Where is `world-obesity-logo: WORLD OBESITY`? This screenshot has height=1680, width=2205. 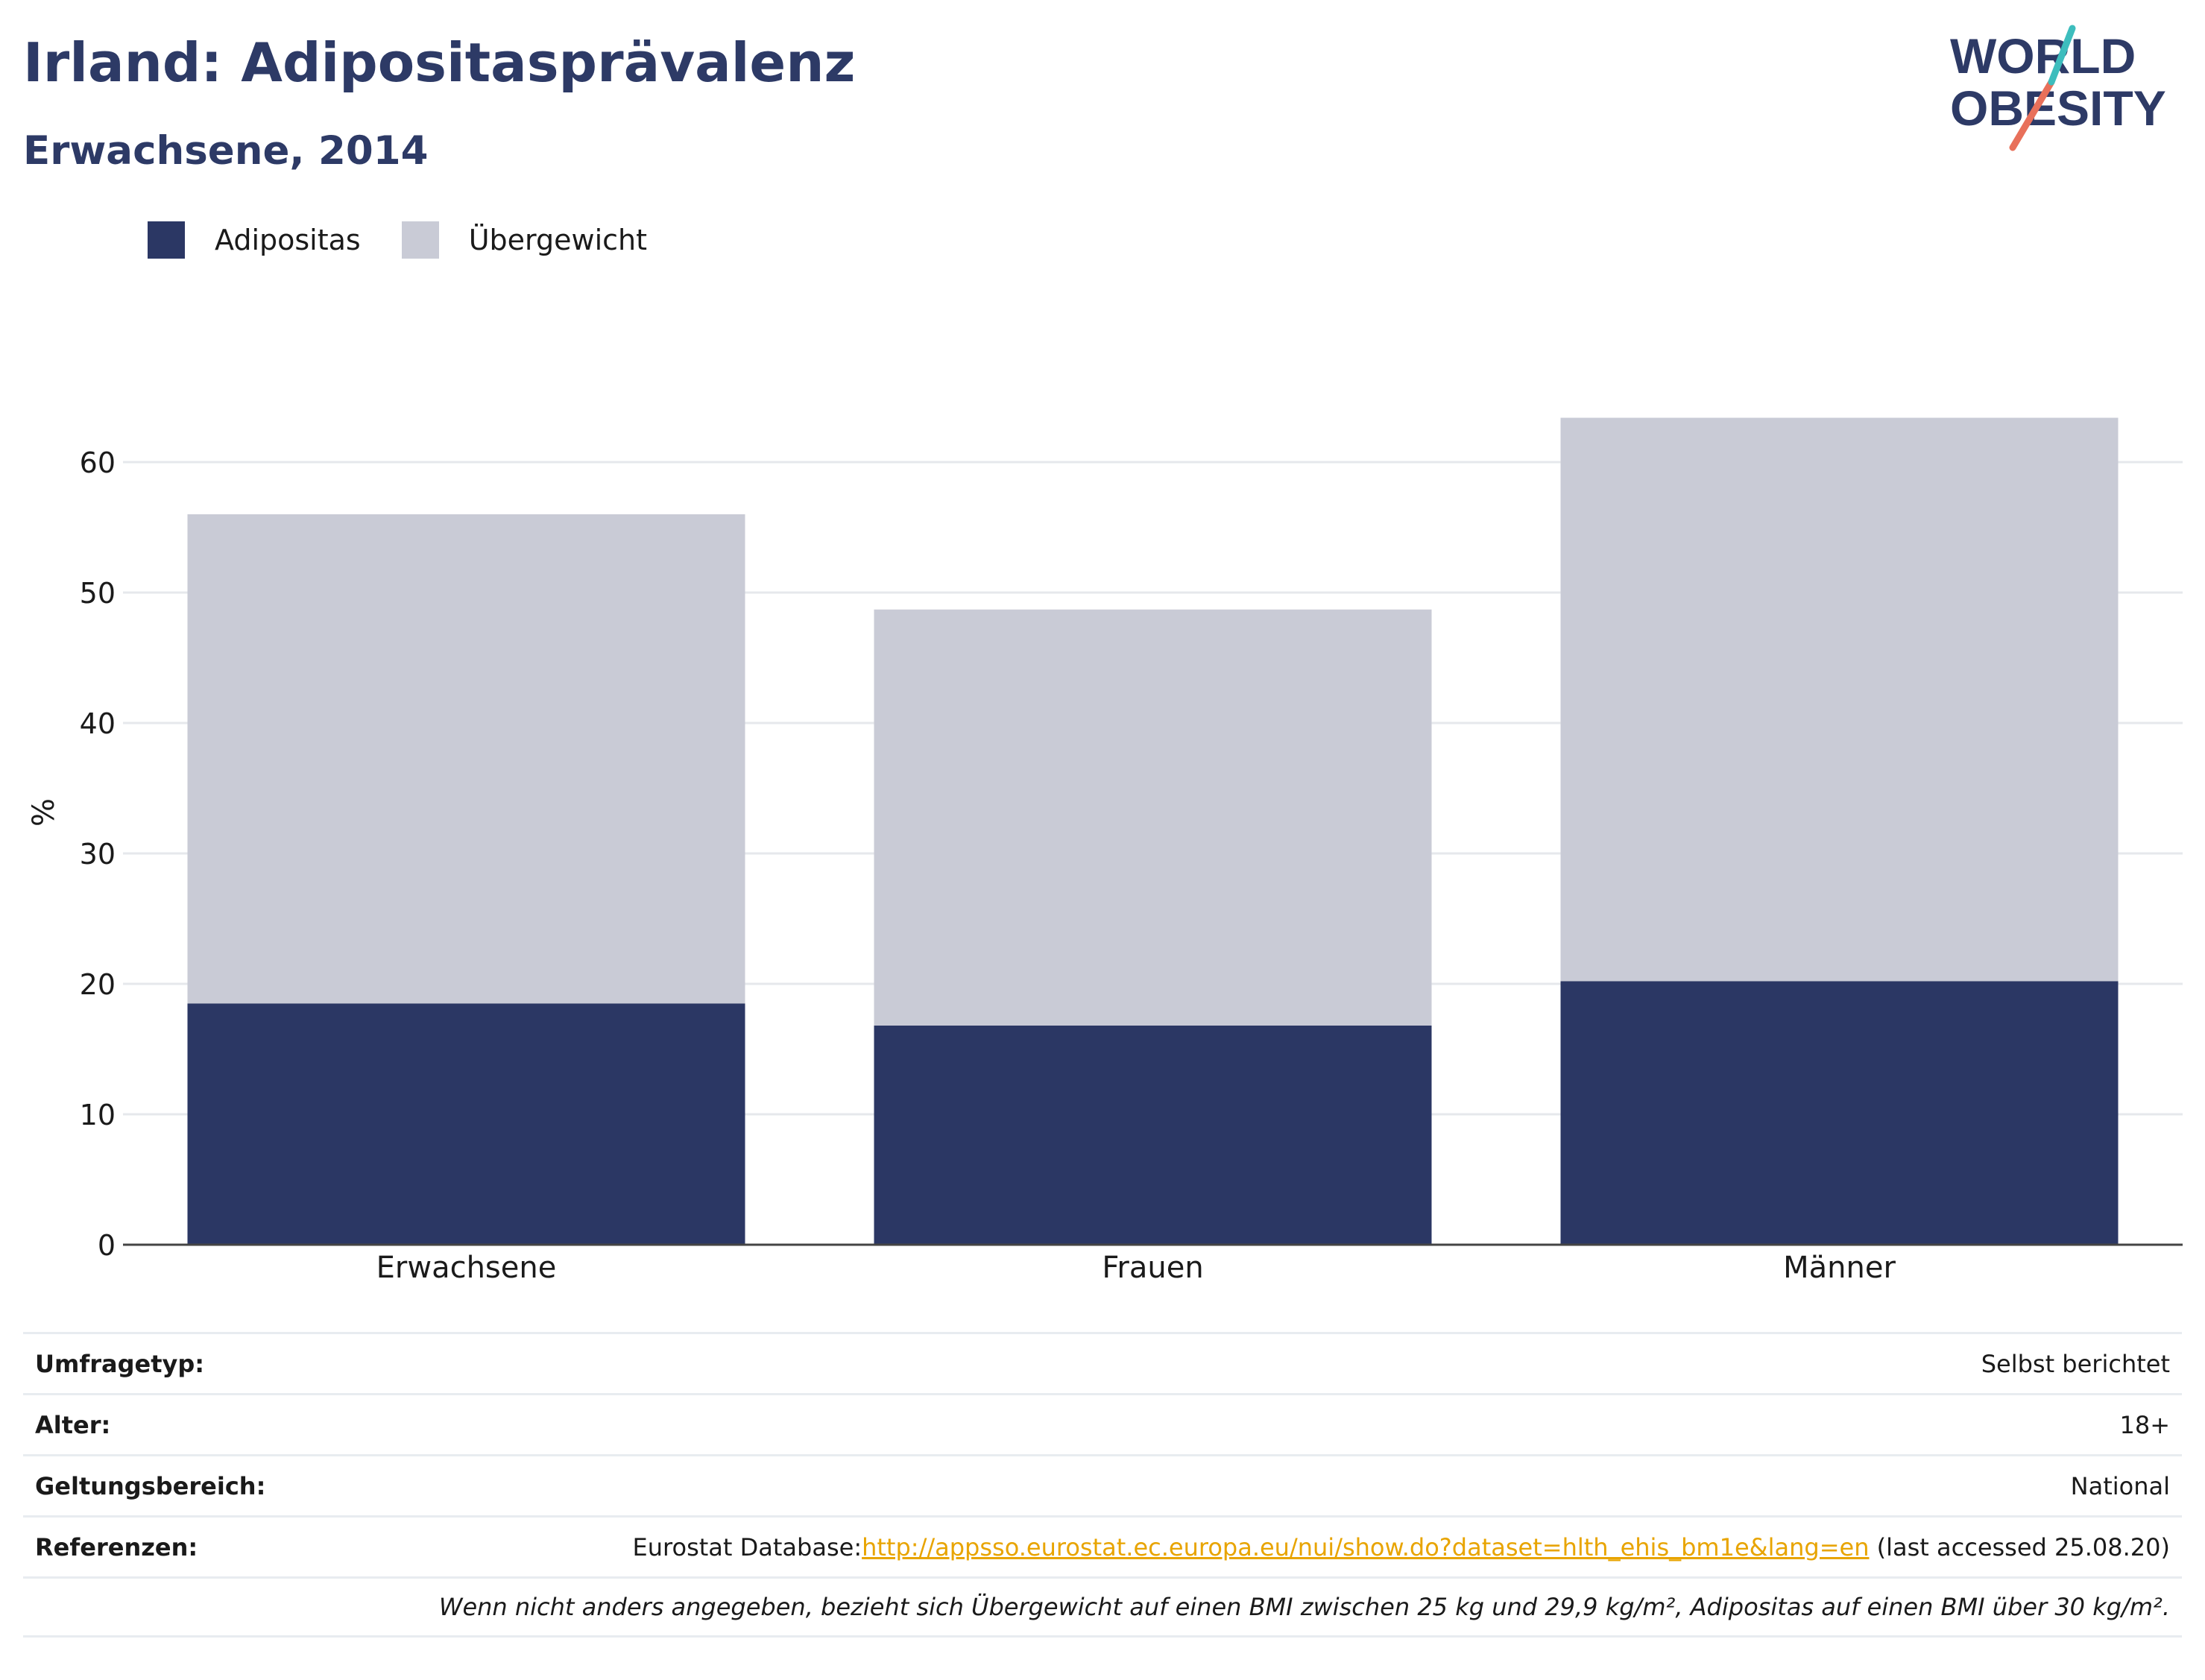
world-obesity-logo: WORLD OBESITY is located at coordinates (2058, 88).